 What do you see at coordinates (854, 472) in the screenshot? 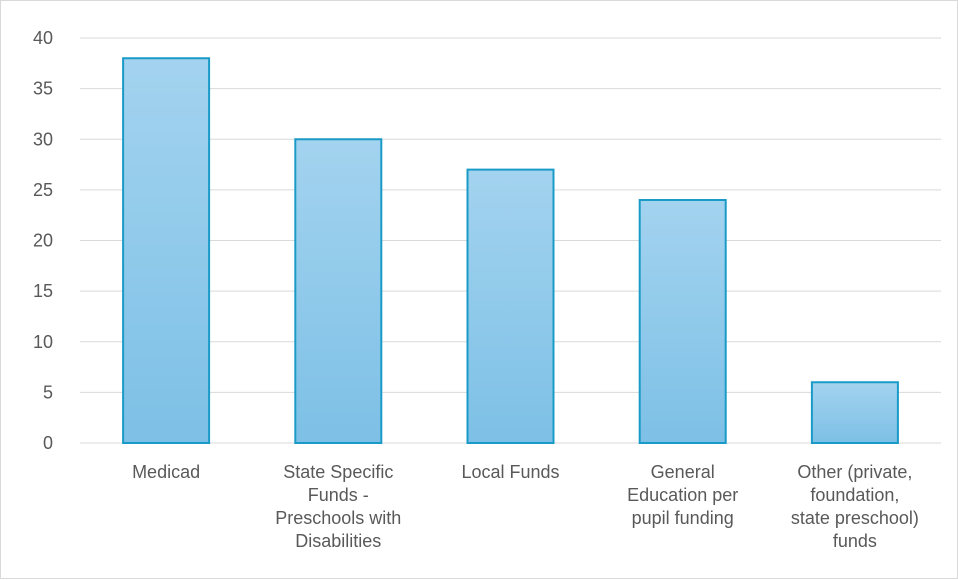
I see `x-category-label-line: Other (private,` at bounding box center [854, 472].